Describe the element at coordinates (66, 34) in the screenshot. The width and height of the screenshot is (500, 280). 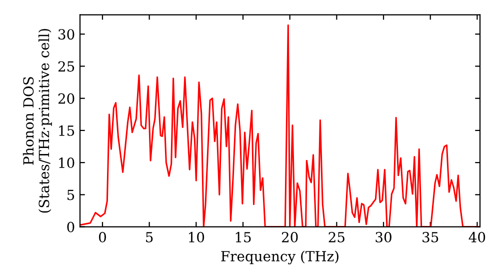
I see `y-tick-label: 30` at that location.